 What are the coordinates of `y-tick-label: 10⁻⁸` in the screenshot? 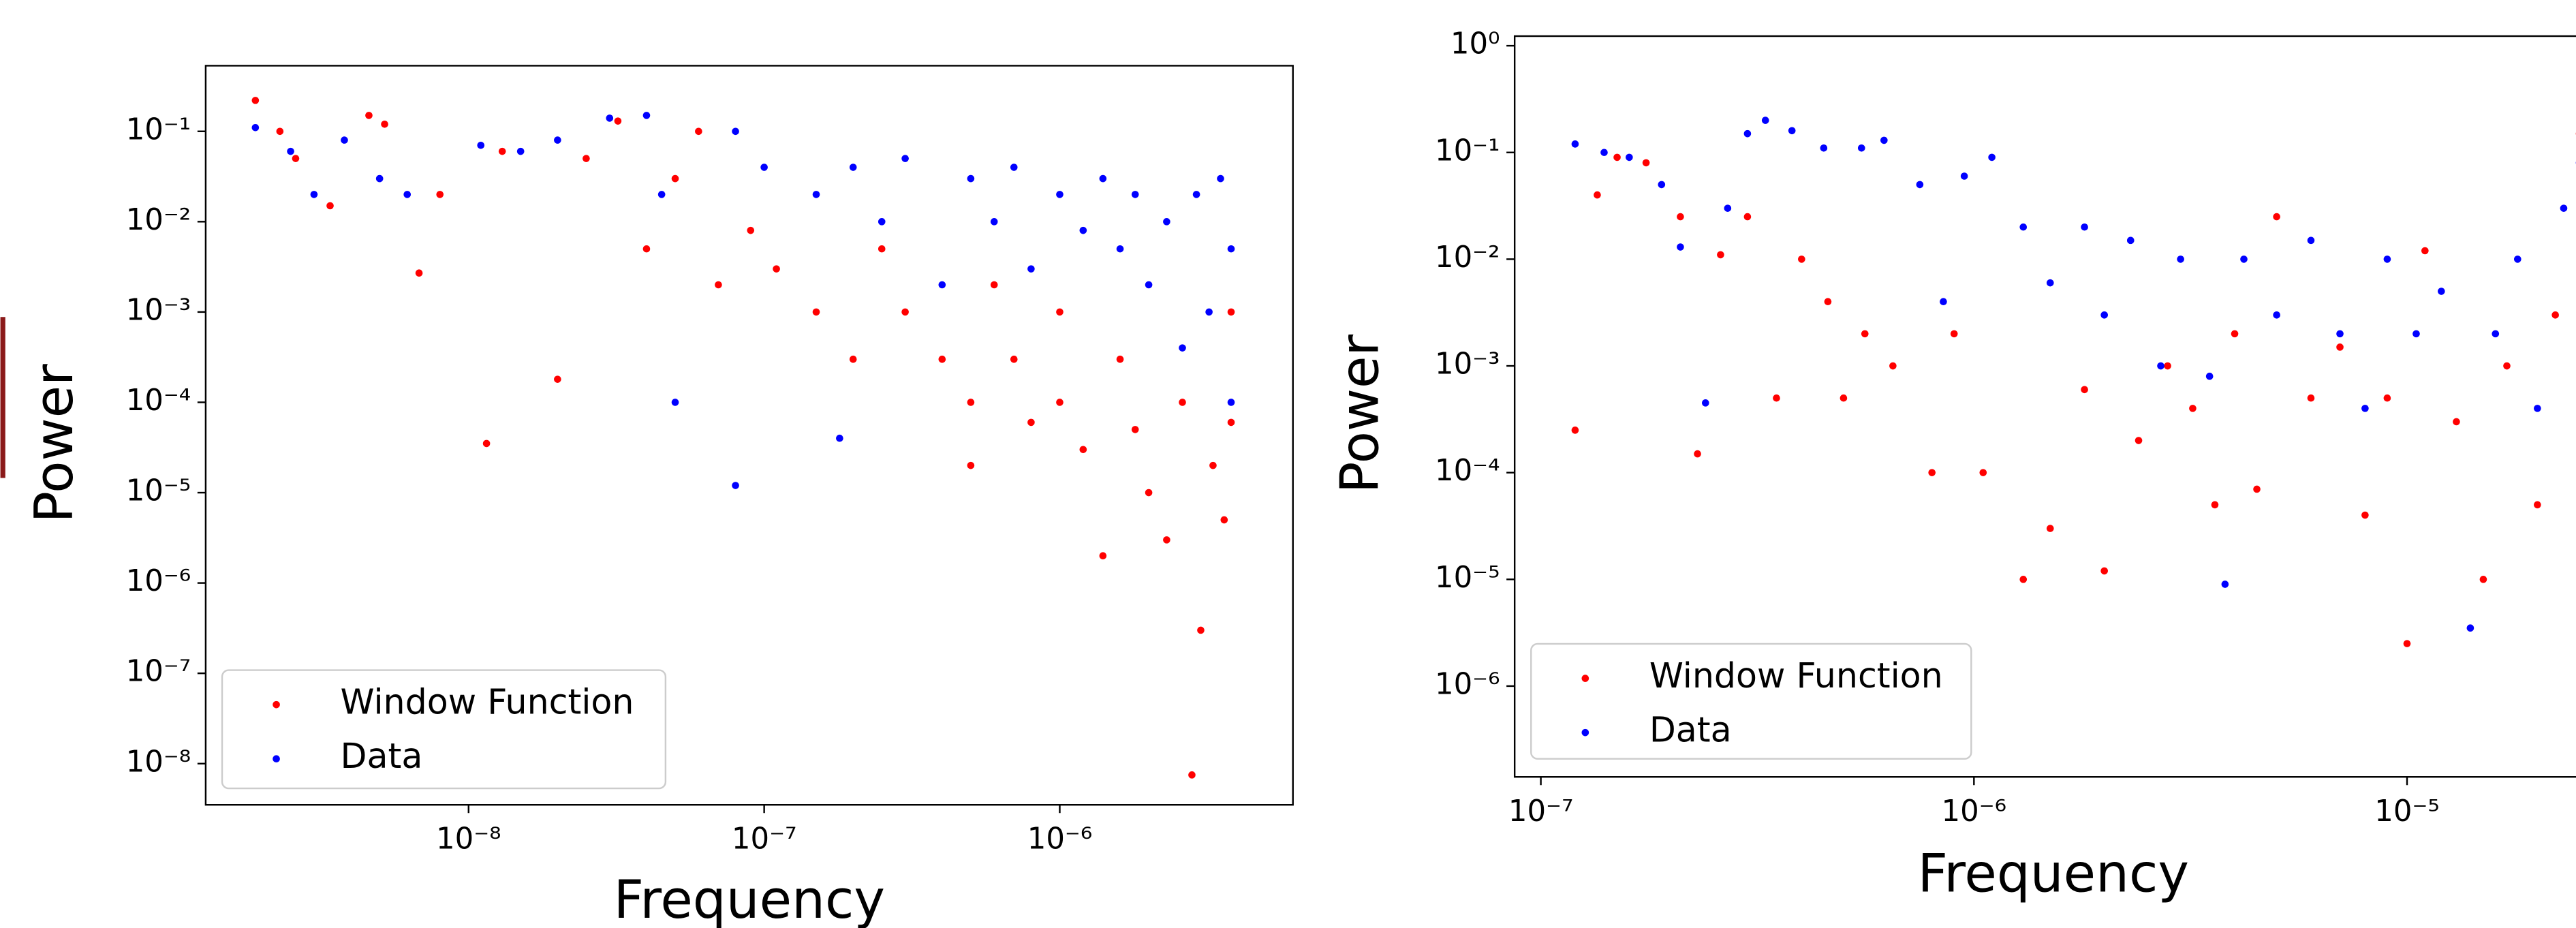 It's located at (158, 762).